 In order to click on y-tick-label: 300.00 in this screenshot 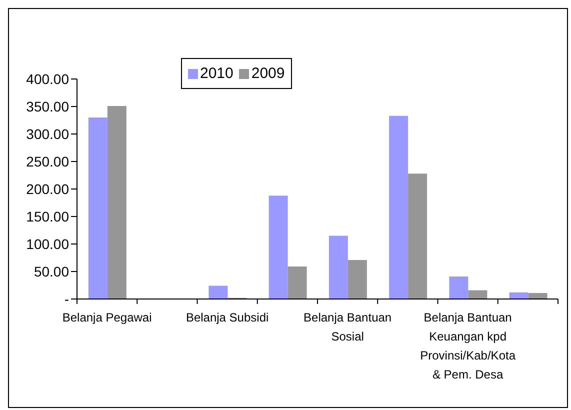, I will do `click(48, 134)`.